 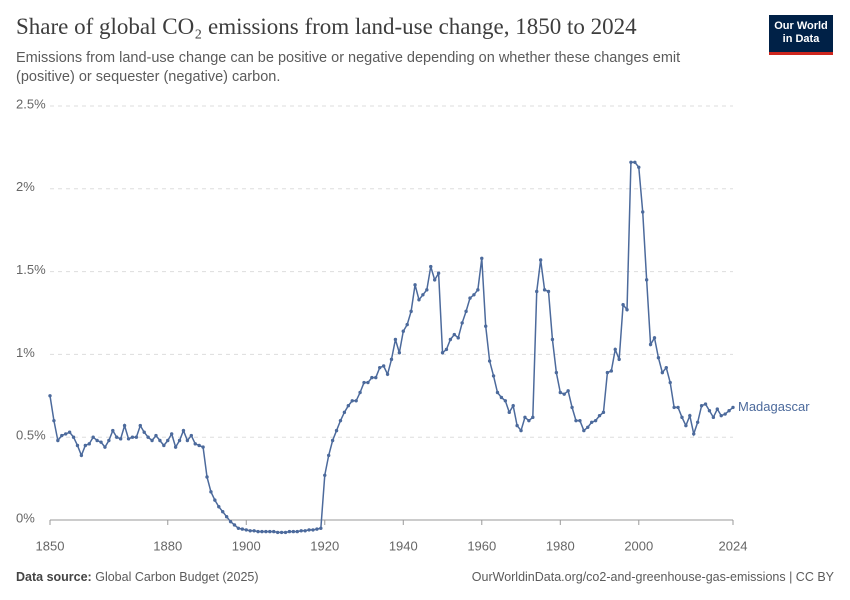 I want to click on source: Data source: Global Carbon Budget (2025), so click(x=137, y=577).